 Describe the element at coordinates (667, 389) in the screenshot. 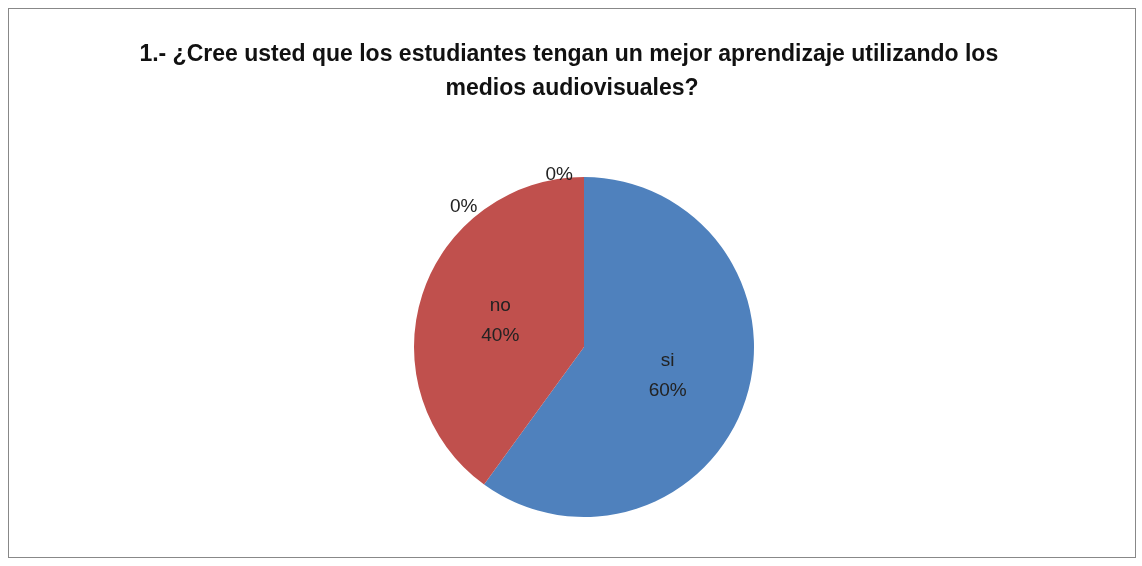

I see `data-label: 60%` at that location.